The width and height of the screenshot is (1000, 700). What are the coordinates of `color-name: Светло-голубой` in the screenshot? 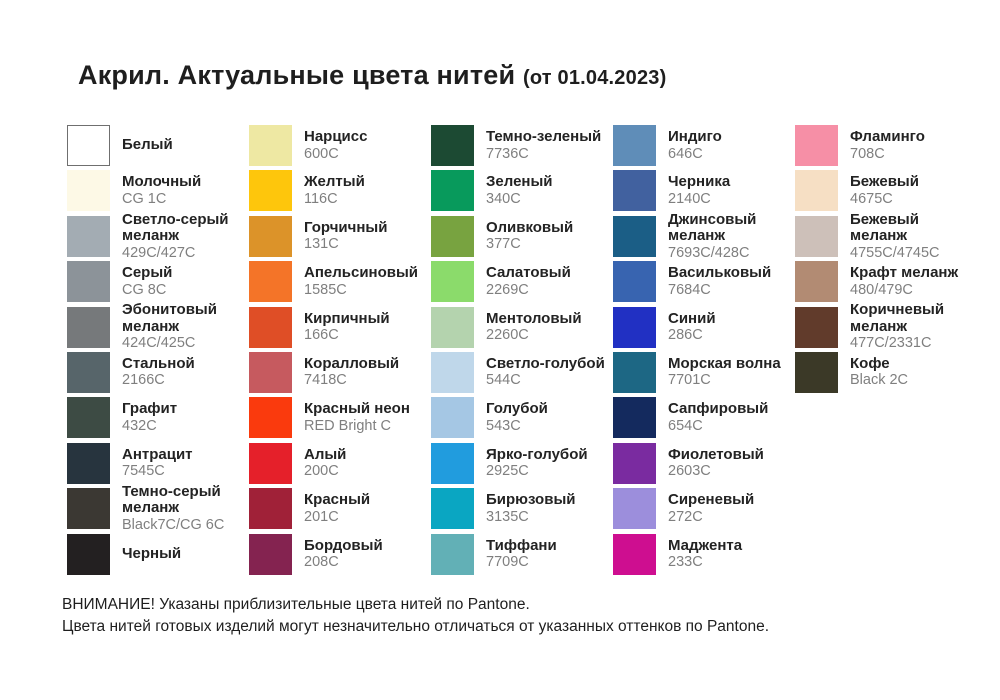 It's located at (545, 363).